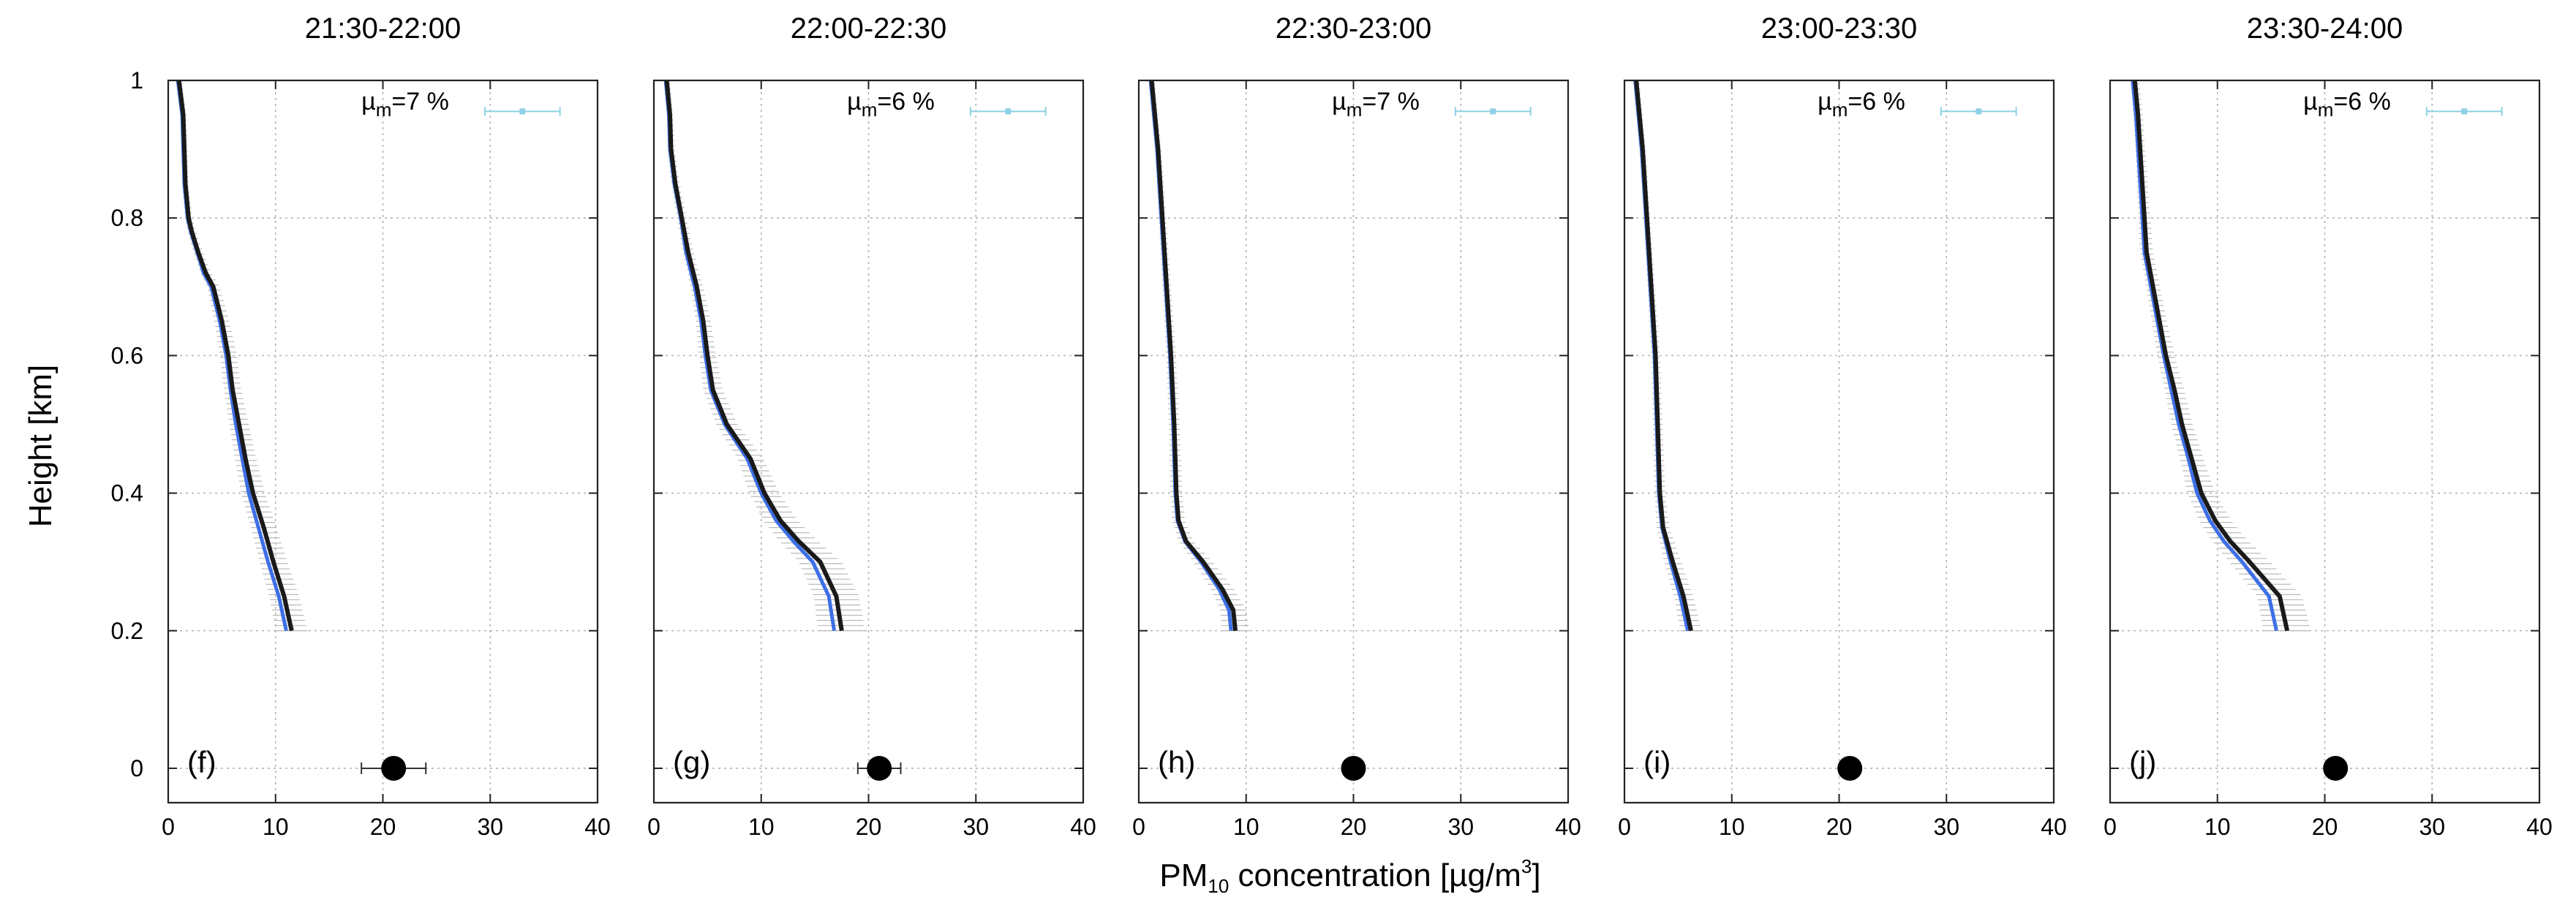 This screenshot has width=2576, height=916. Describe the element at coordinates (1176, 762) in the screenshot. I see `panel-tag: (h)` at that location.